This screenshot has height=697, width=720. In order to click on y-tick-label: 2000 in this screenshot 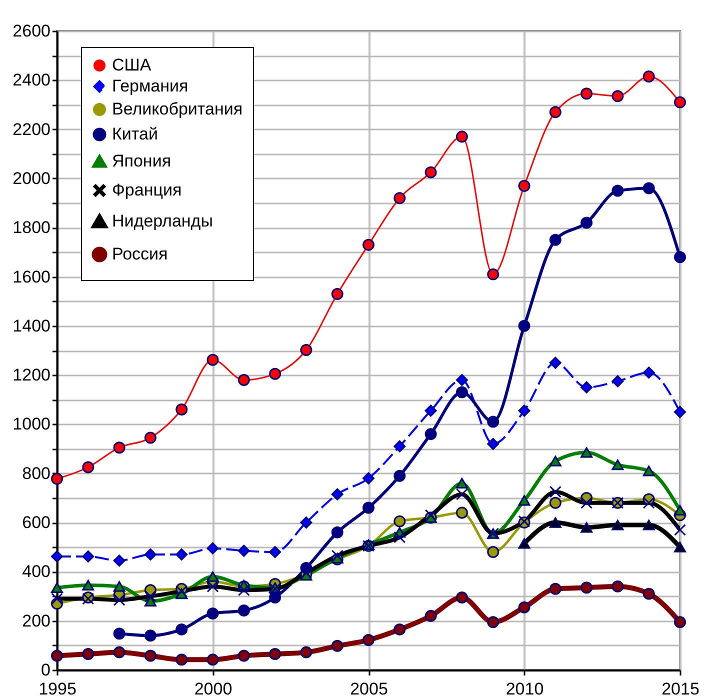, I will do `click(31, 178)`.